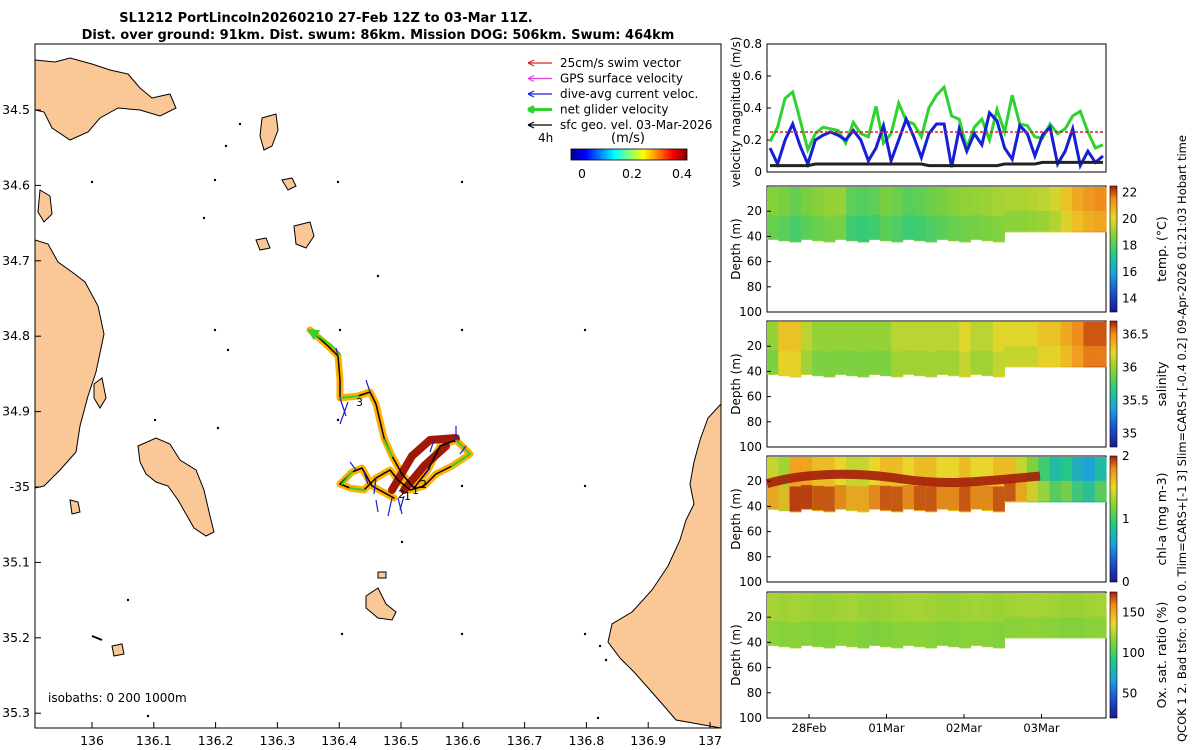  What do you see at coordinates (629, 94) in the screenshot?
I see `legend-entry-label: dive-avg current veloc.` at bounding box center [629, 94].